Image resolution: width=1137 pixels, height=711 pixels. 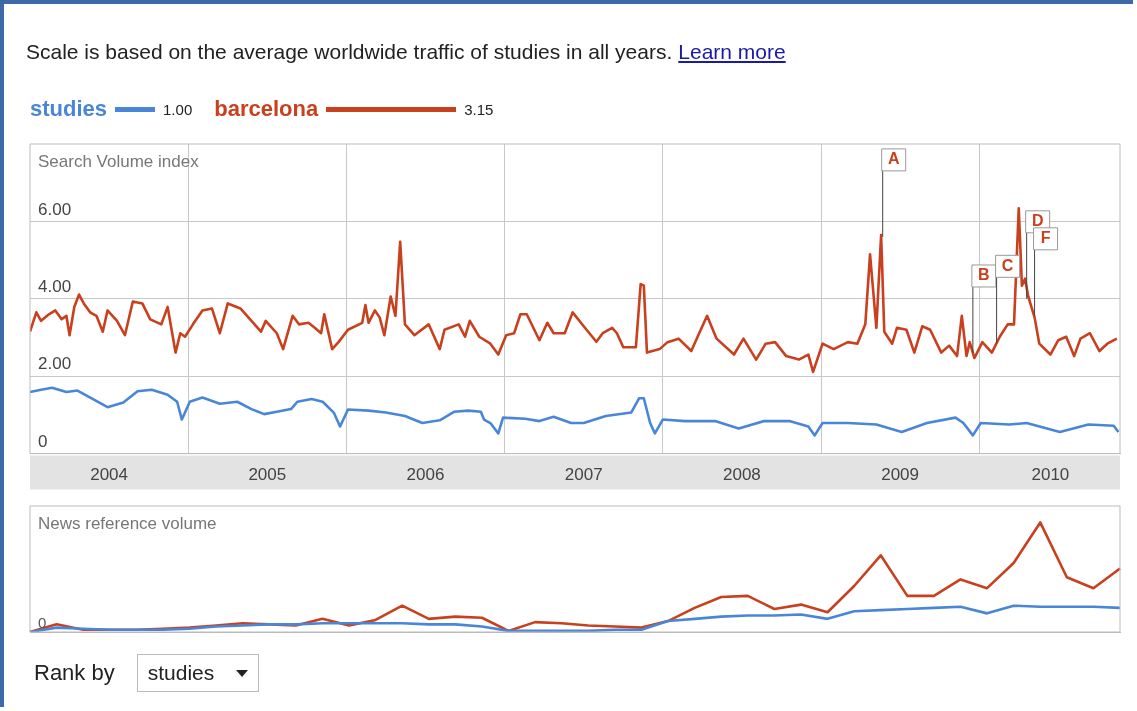 I want to click on x-tick-label: 2009, so click(x=900, y=475).